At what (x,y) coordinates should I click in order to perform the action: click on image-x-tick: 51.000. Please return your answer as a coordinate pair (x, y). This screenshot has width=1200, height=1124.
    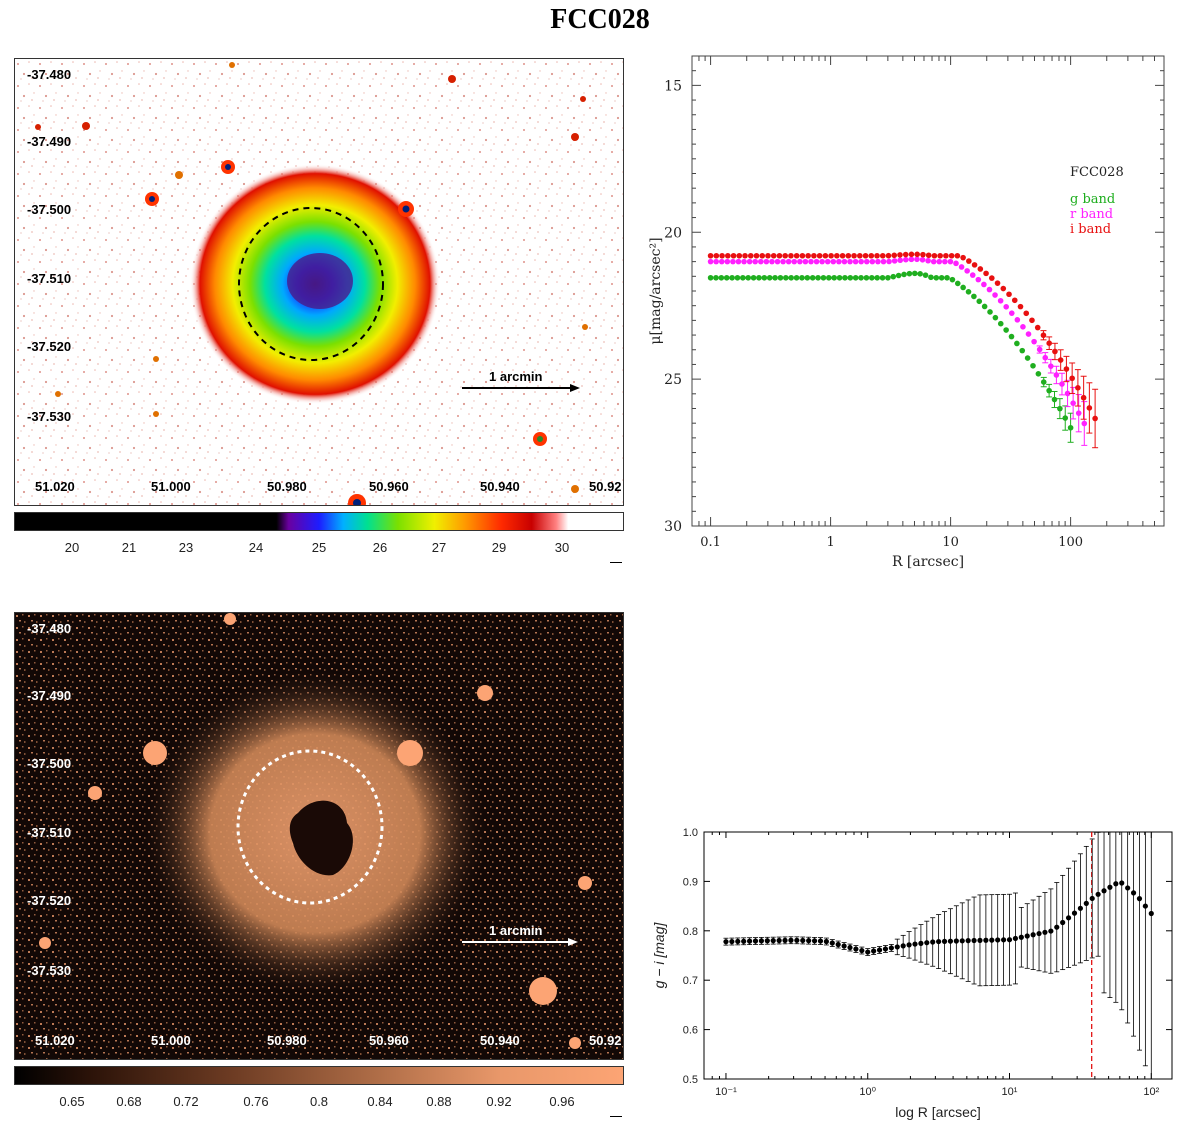
    Looking at the image, I should click on (171, 1040).